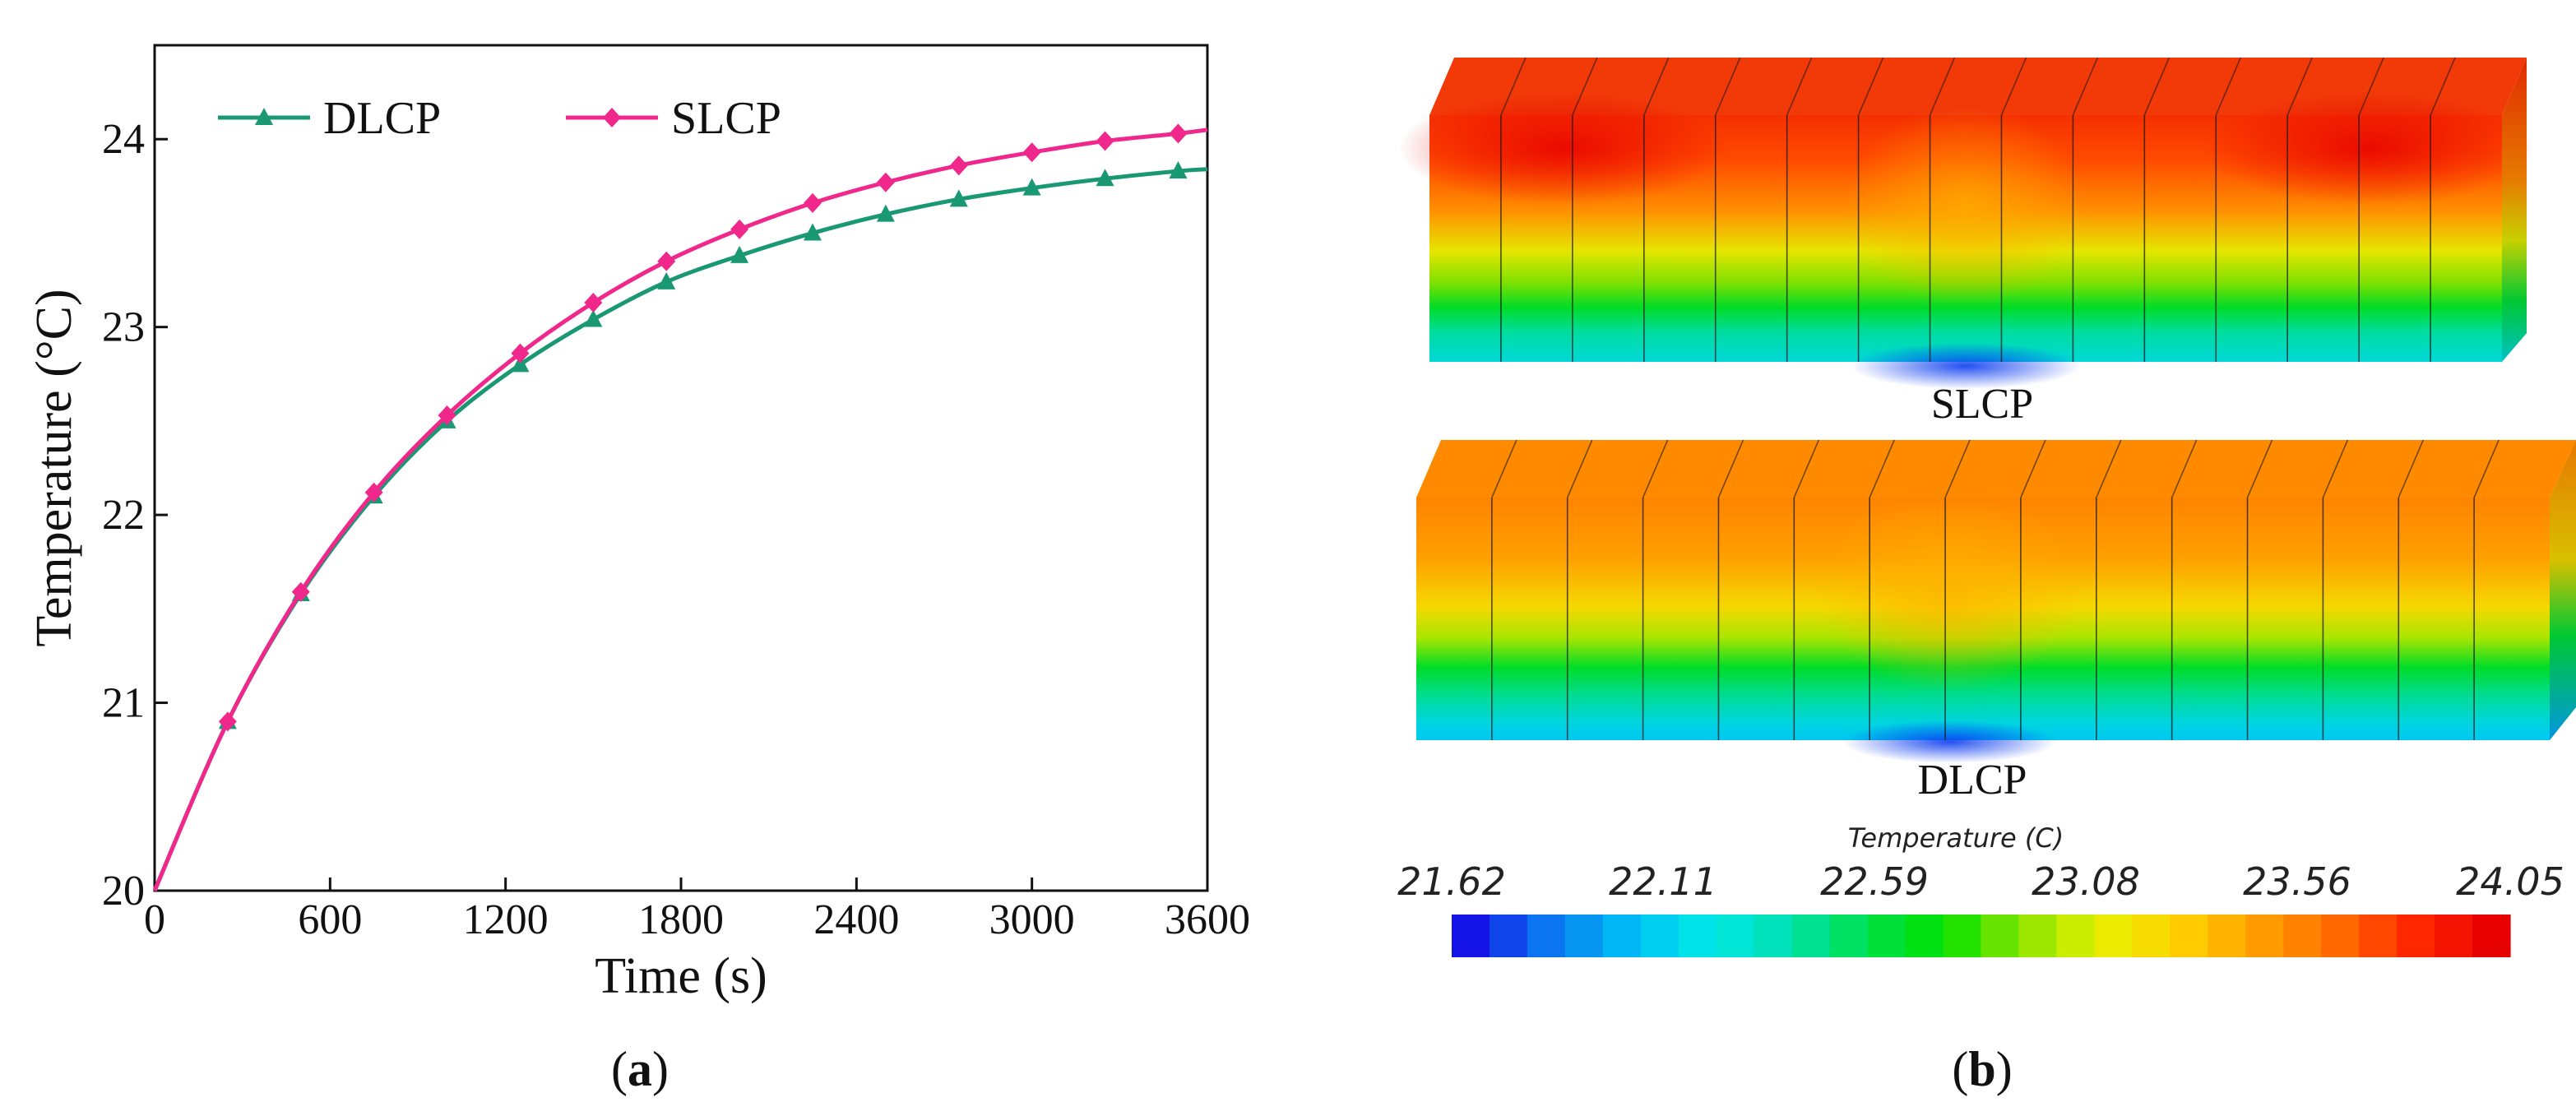  I want to click on slcp-warm-center, so click(1965, 205).